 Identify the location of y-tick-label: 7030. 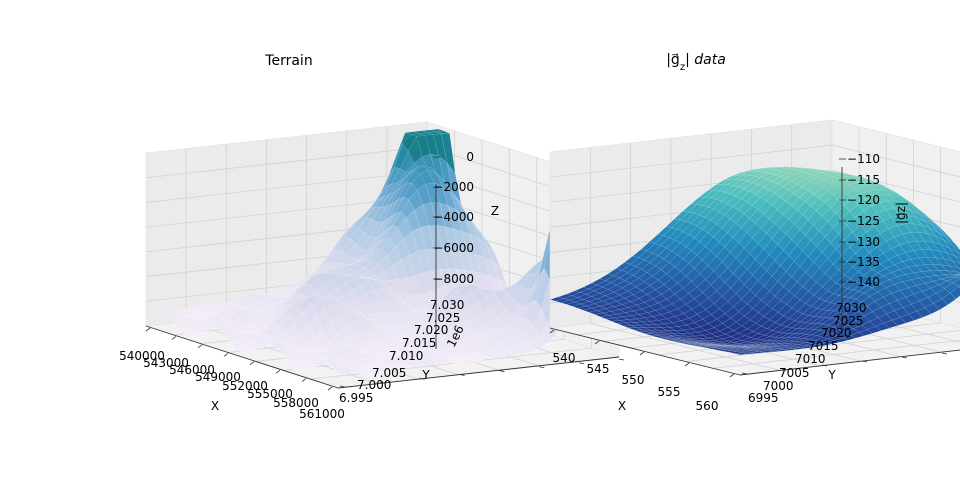
(851, 308).